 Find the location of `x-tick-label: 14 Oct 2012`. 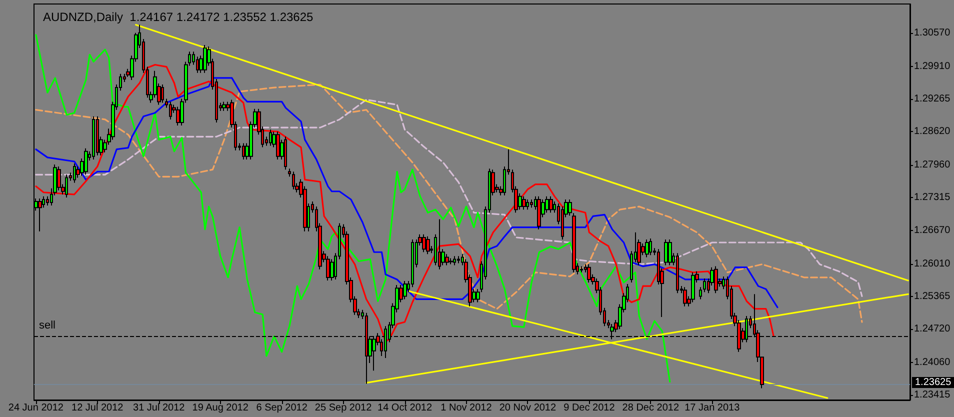

x-tick-label: 14 Oct 2012 is located at coordinates (405, 408).